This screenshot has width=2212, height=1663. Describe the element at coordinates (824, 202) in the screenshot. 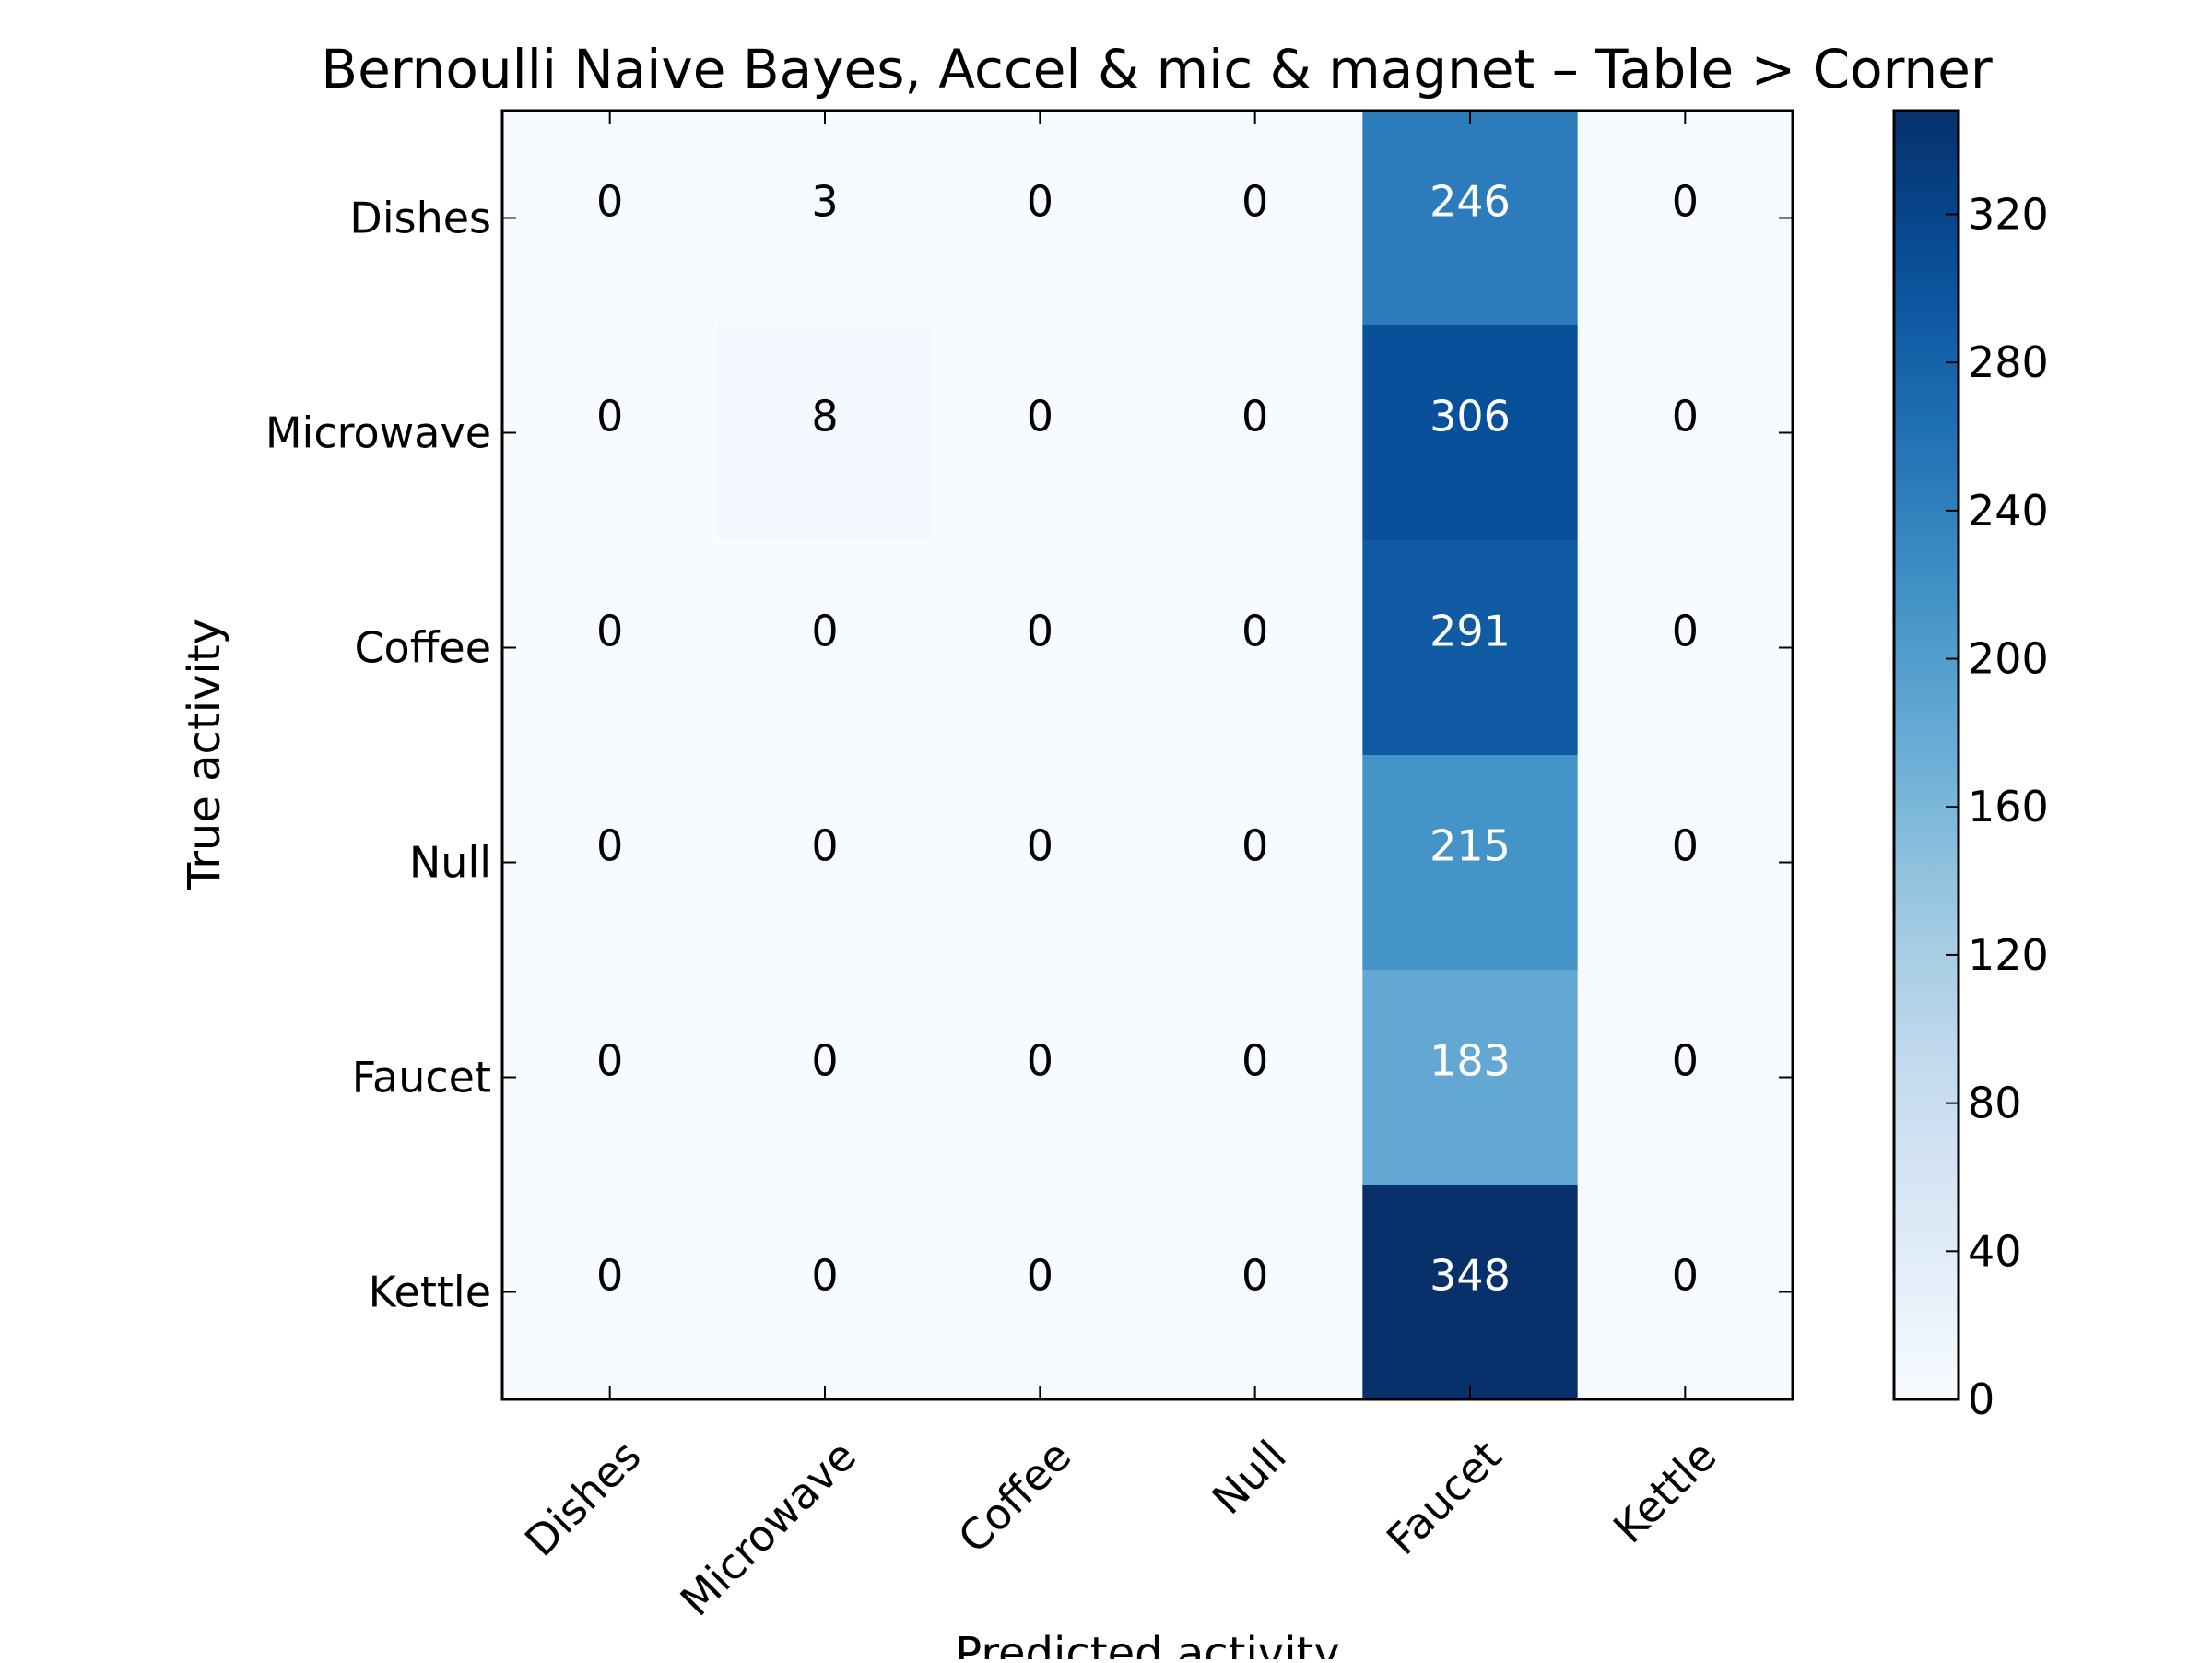

I see `cell-value-label: 3` at that location.